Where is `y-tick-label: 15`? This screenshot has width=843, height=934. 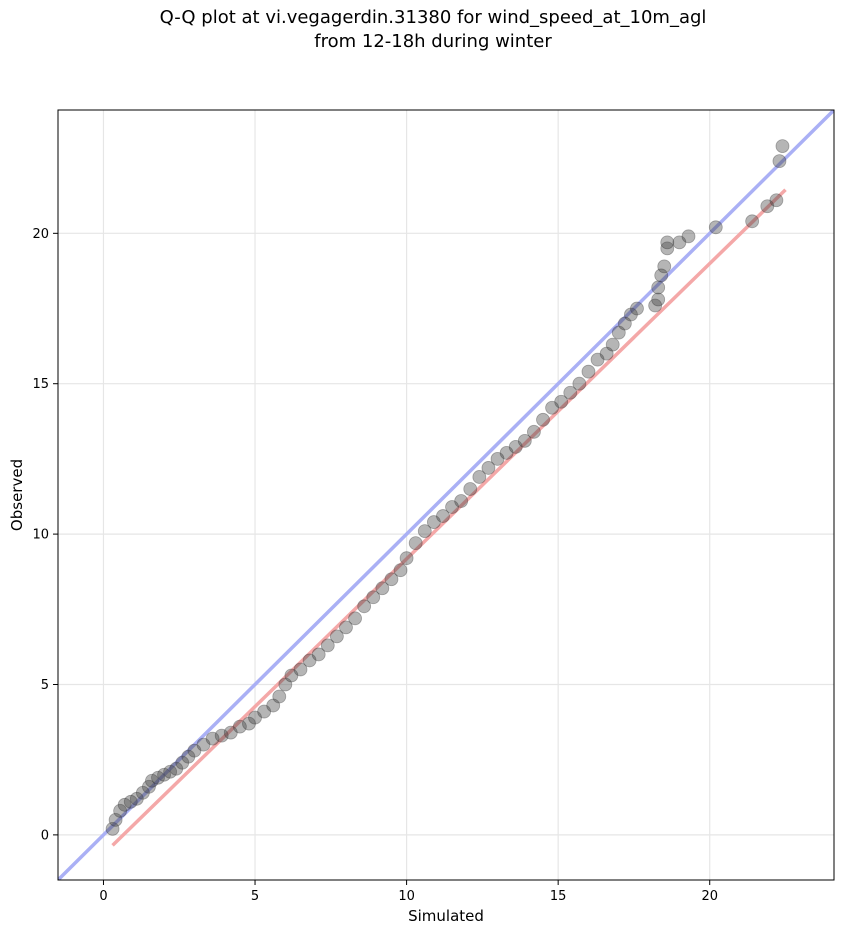 y-tick-label: 15 is located at coordinates (40, 384).